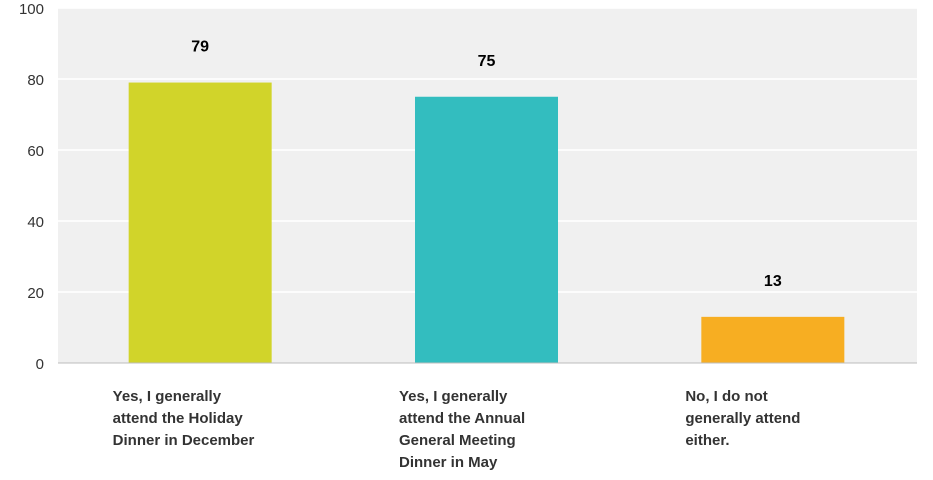 The image size is (933, 480). Describe the element at coordinates (35, 222) in the screenshot. I see `y-tick-label: 40` at that location.